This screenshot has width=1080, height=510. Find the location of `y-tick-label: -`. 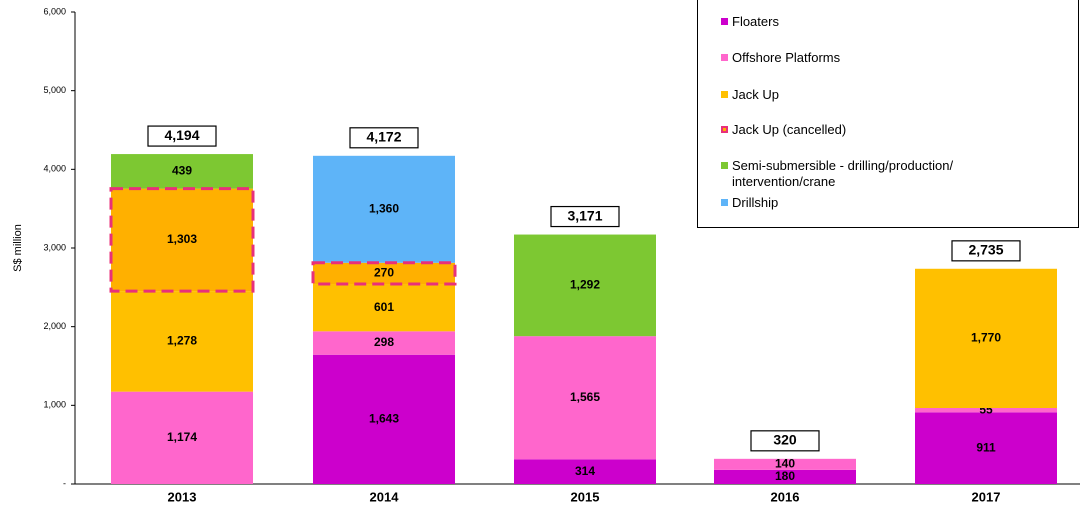

y-tick-label: - is located at coordinates (64, 483).